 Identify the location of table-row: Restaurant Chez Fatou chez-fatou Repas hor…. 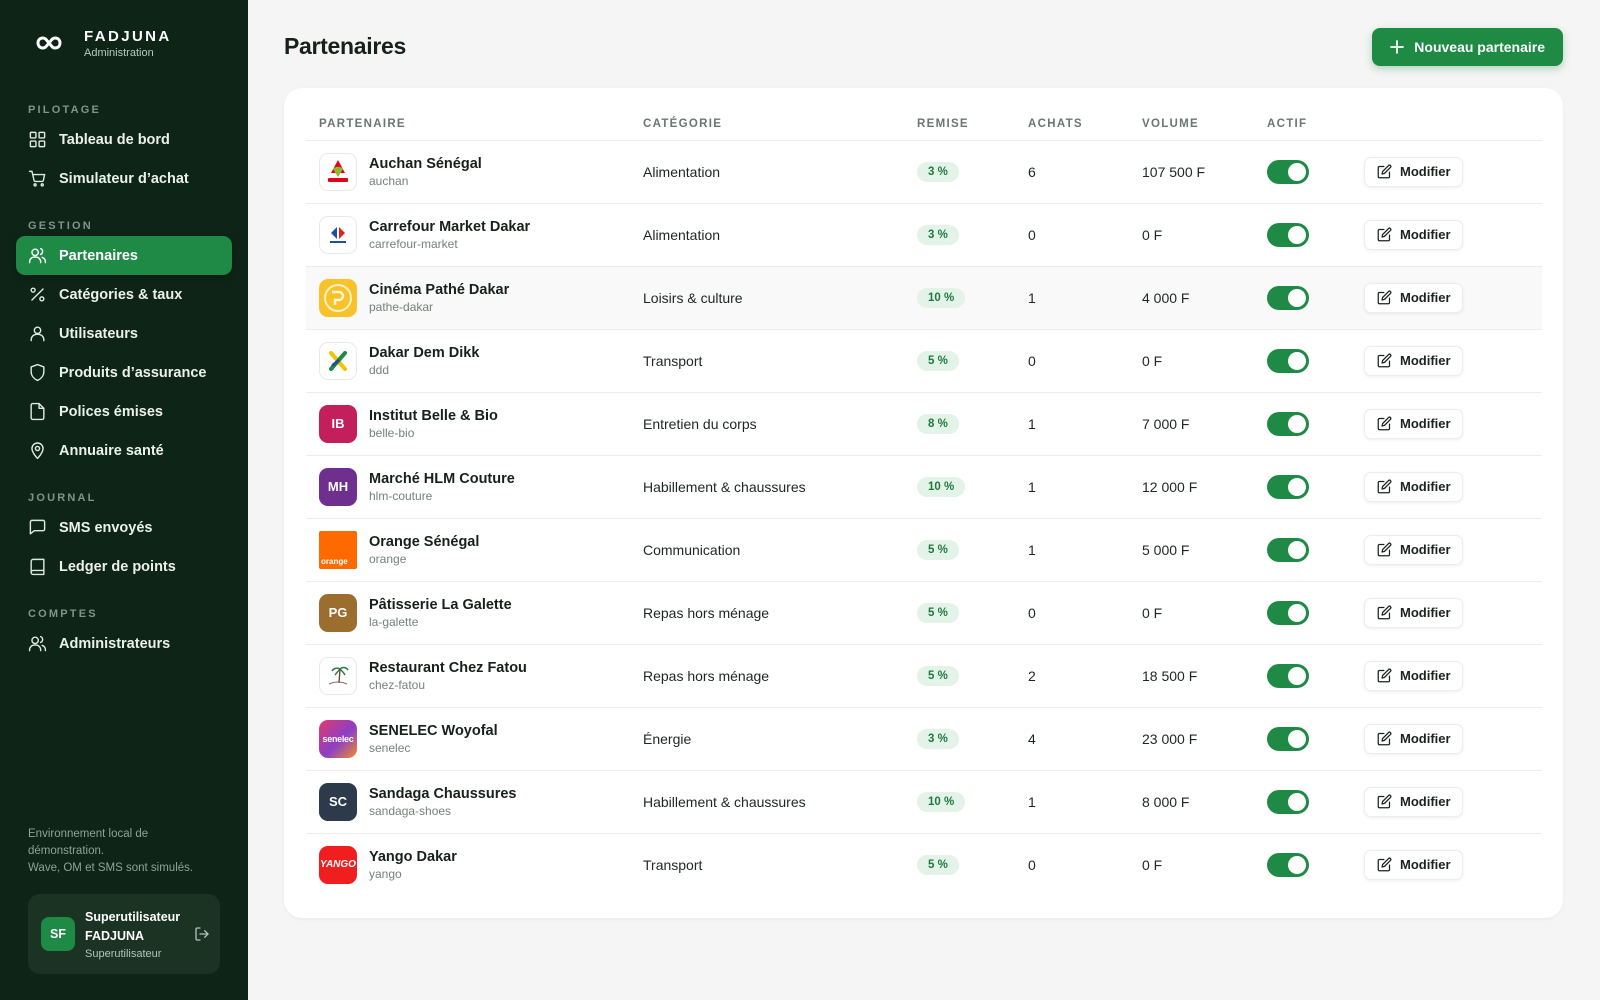
(924, 676).